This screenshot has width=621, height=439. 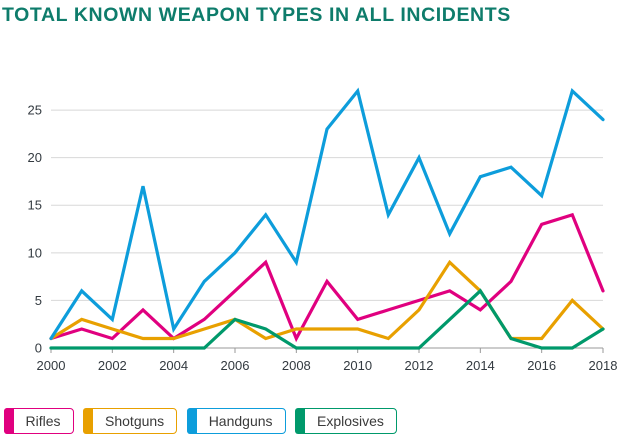 What do you see at coordinates (35, 229) in the screenshot?
I see `y-axis-ticks: 0 5 10 15 20 25` at bounding box center [35, 229].